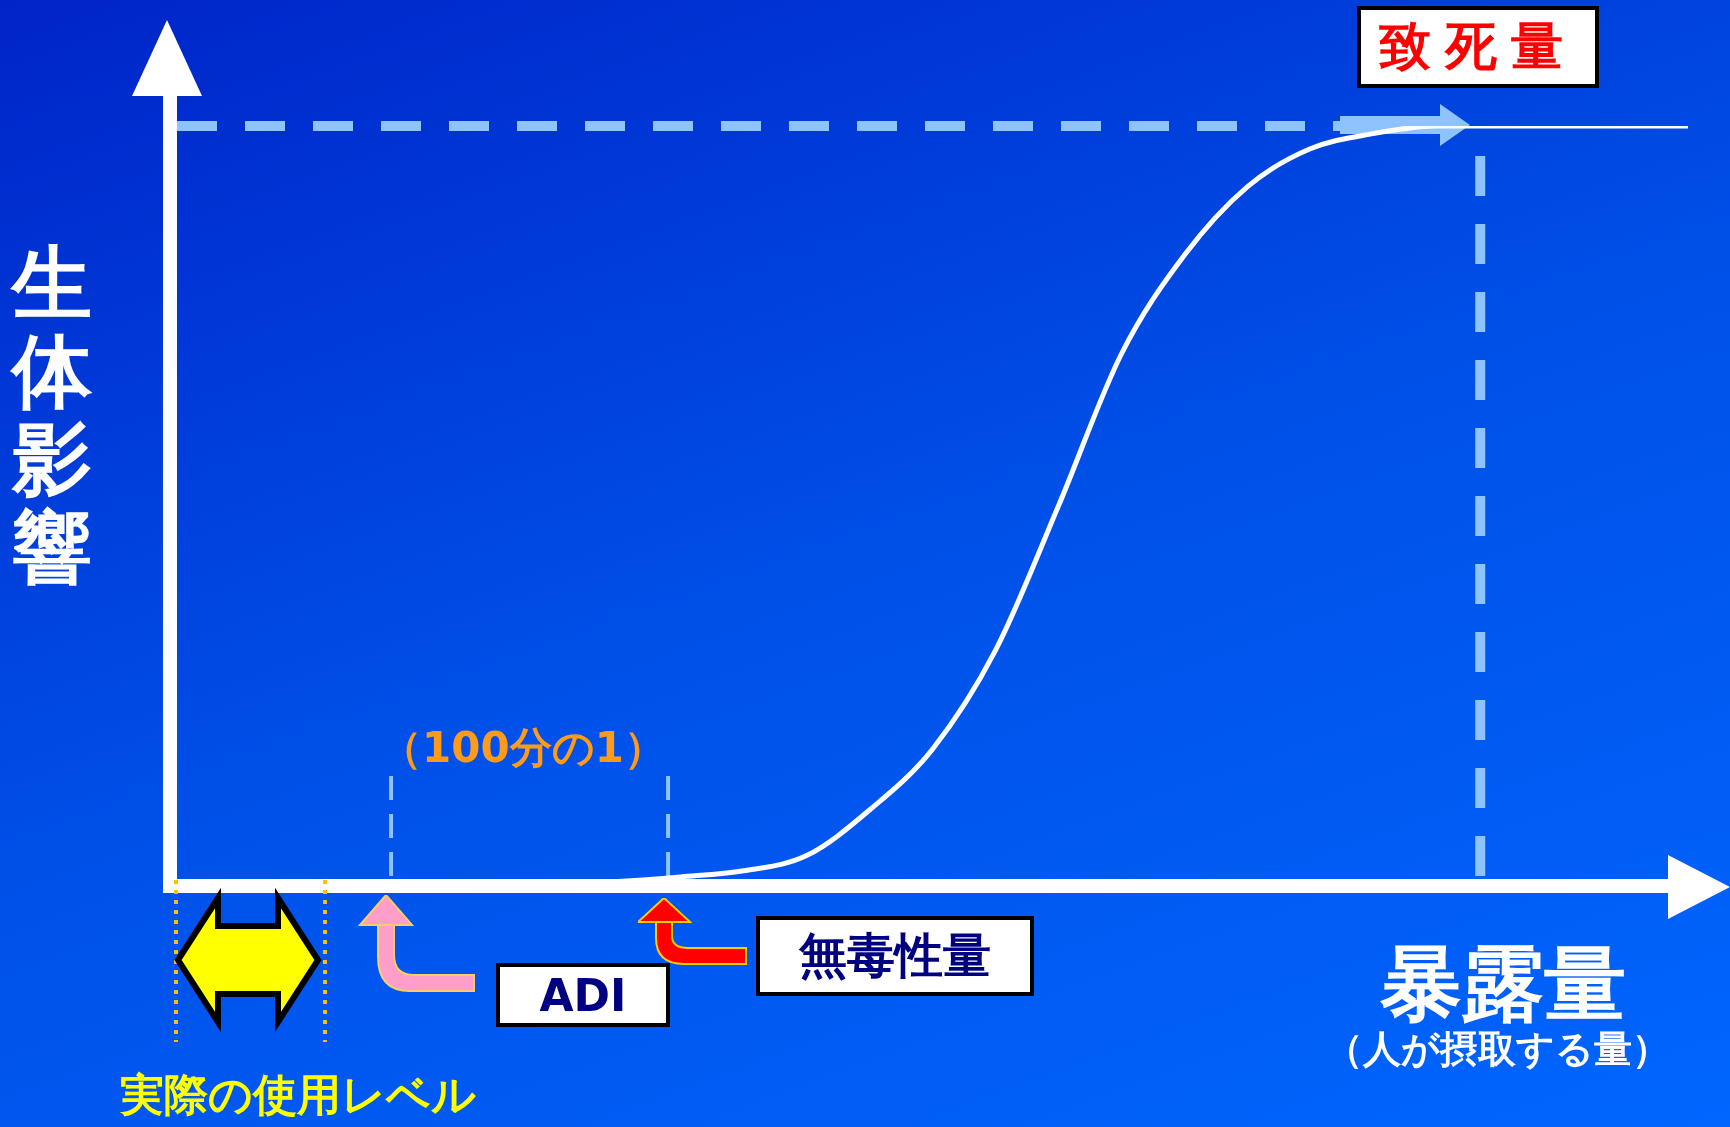 The image size is (1730, 1127). I want to click on text: ADI, so click(583, 995).